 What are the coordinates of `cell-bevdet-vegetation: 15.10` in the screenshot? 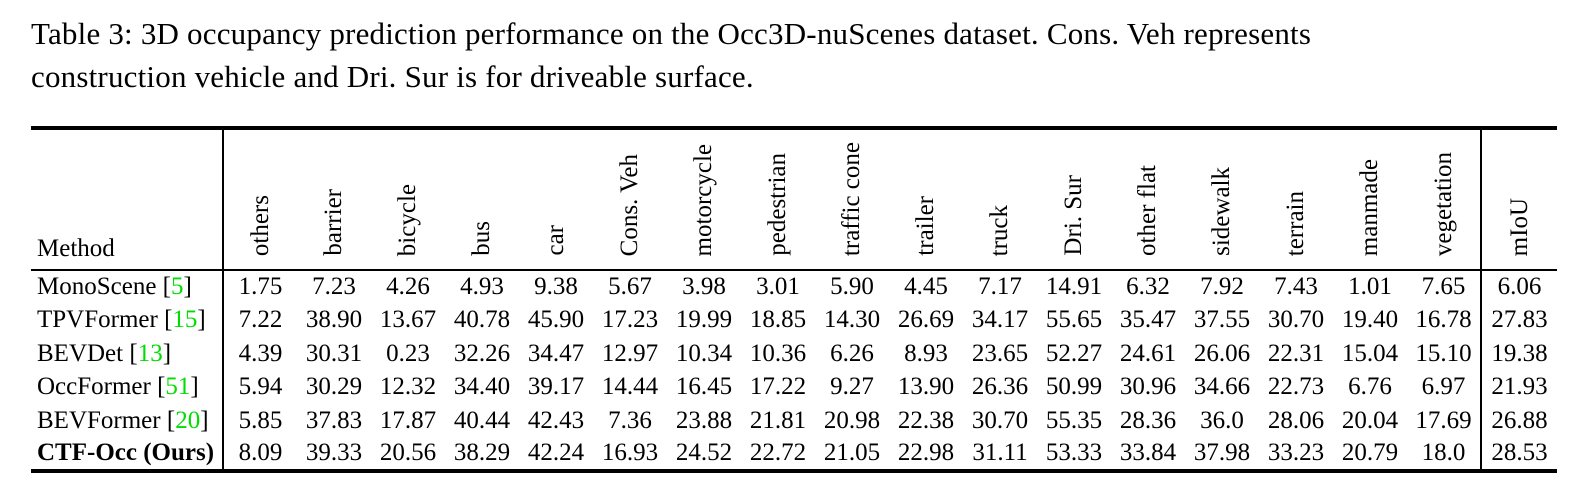 It's located at (1443, 353).